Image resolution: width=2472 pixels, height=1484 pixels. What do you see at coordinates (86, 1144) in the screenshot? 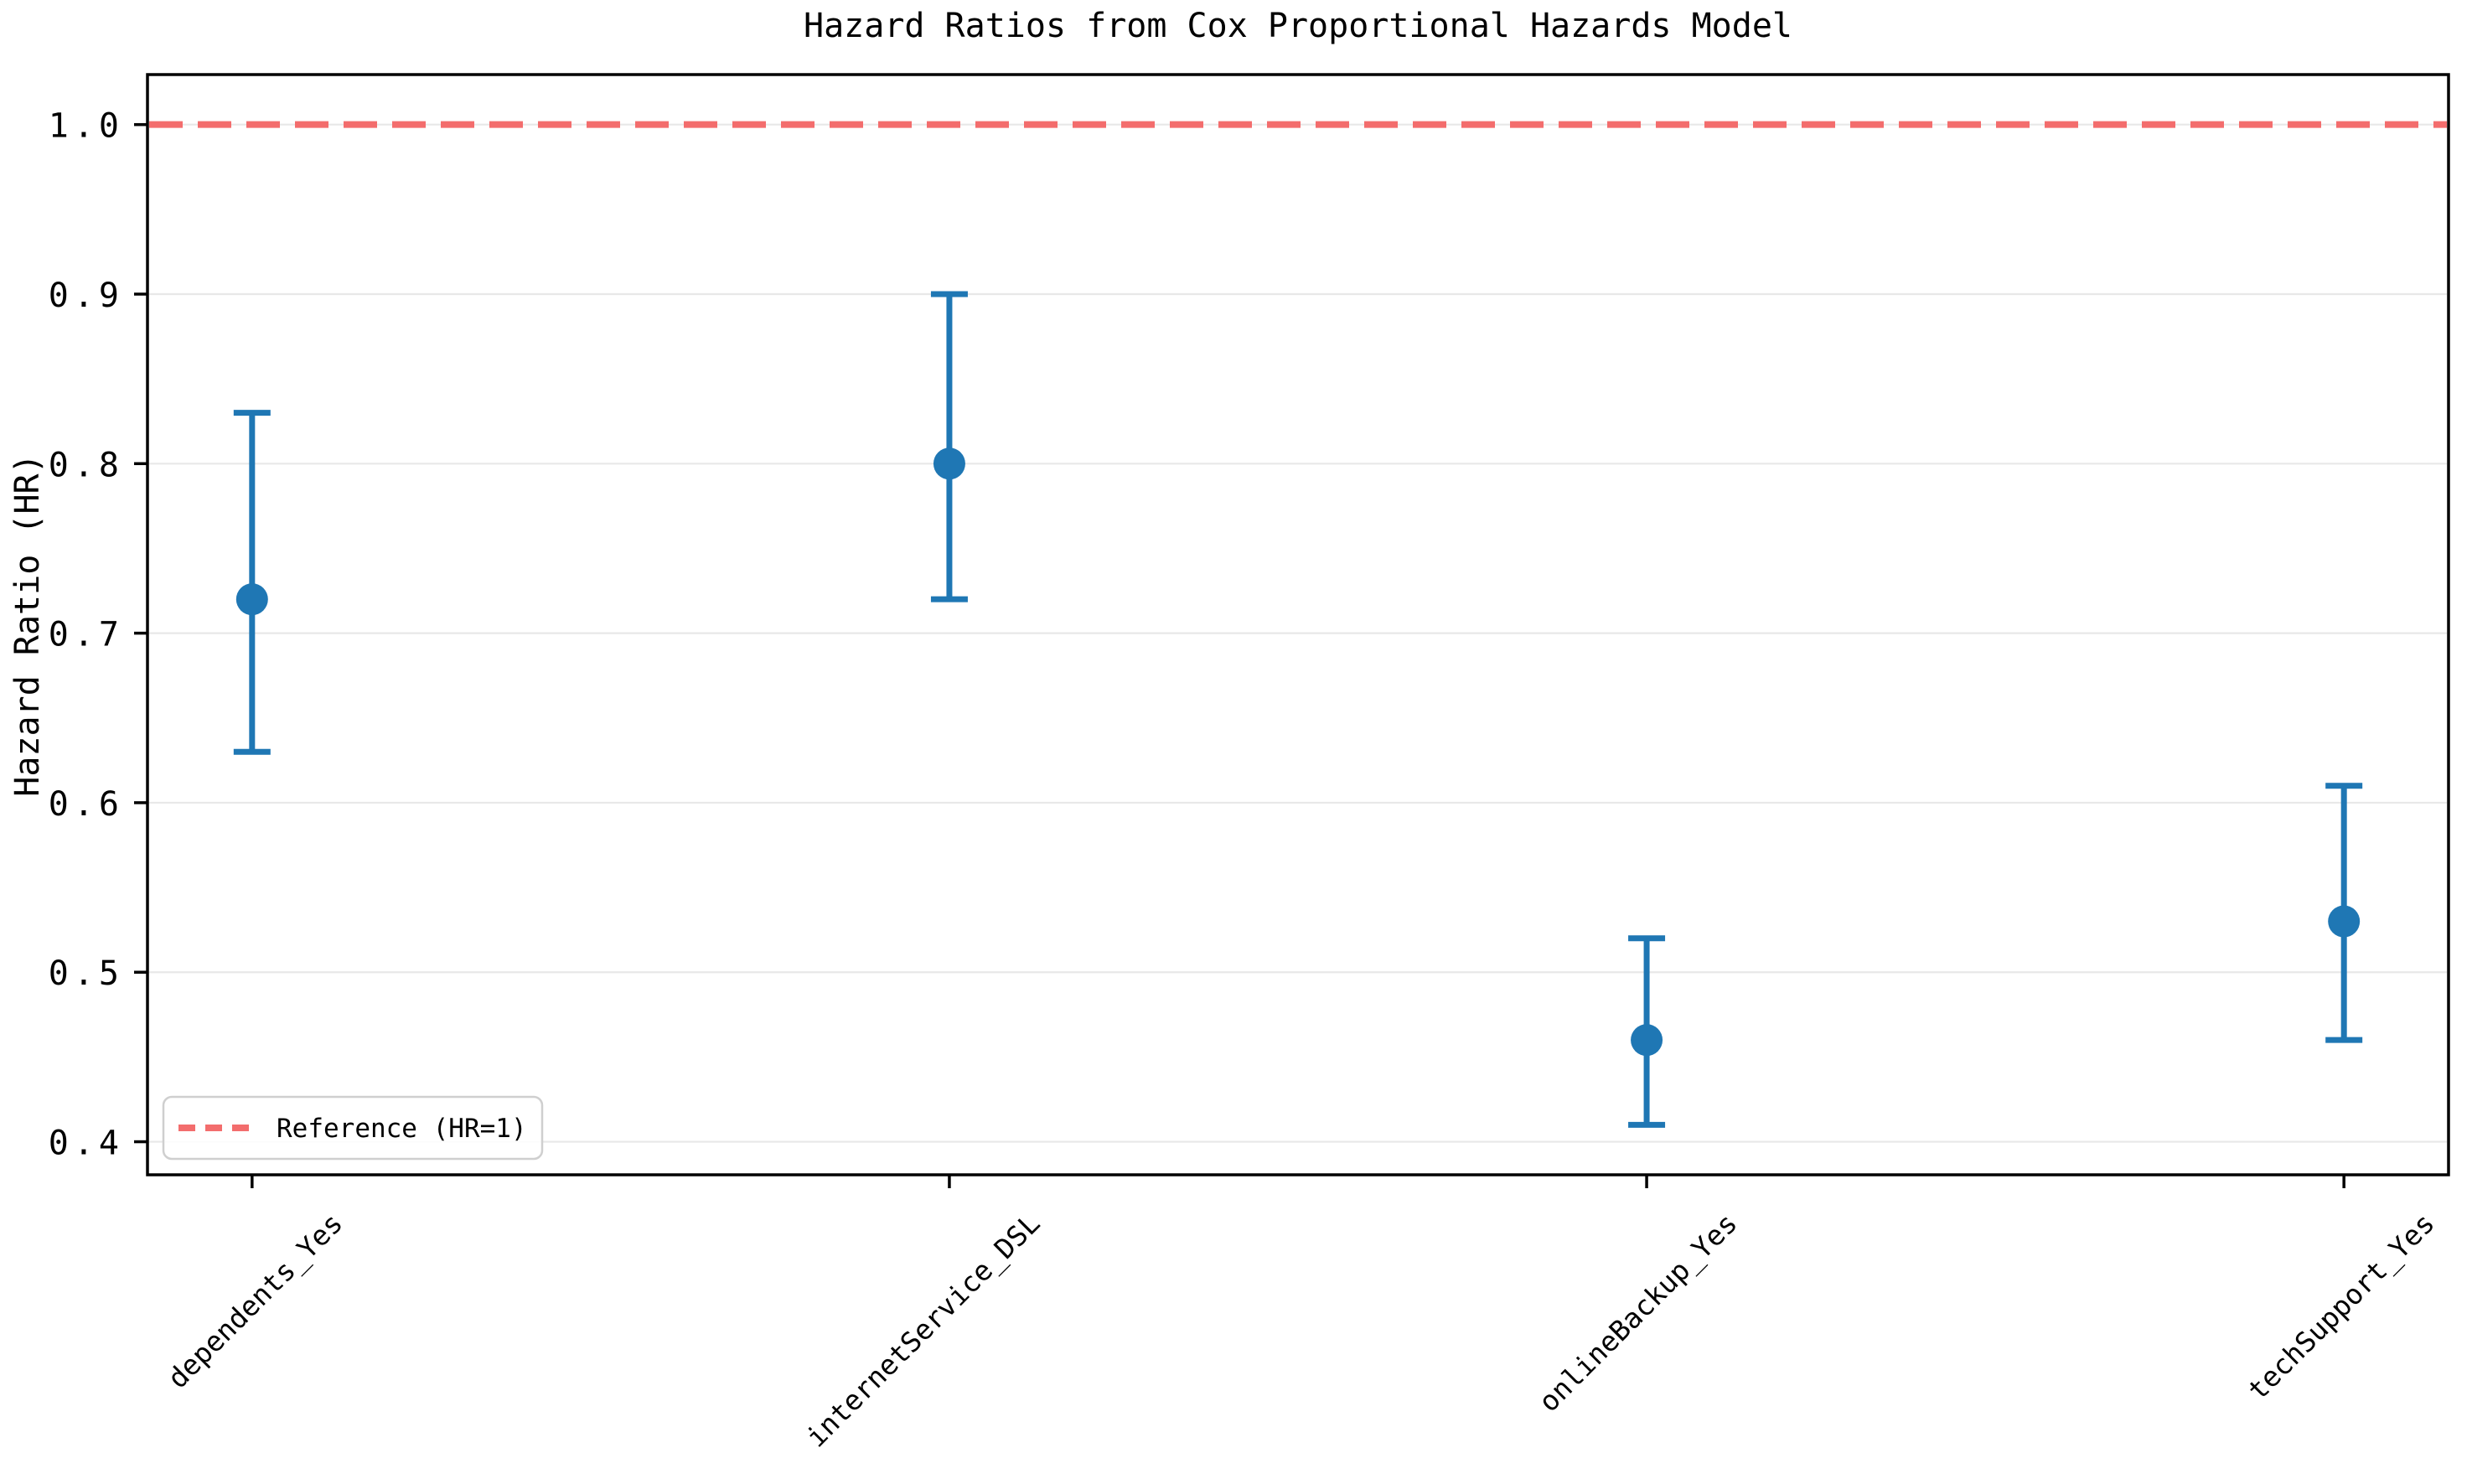
I see `y-tick-label: 0.4` at bounding box center [86, 1144].